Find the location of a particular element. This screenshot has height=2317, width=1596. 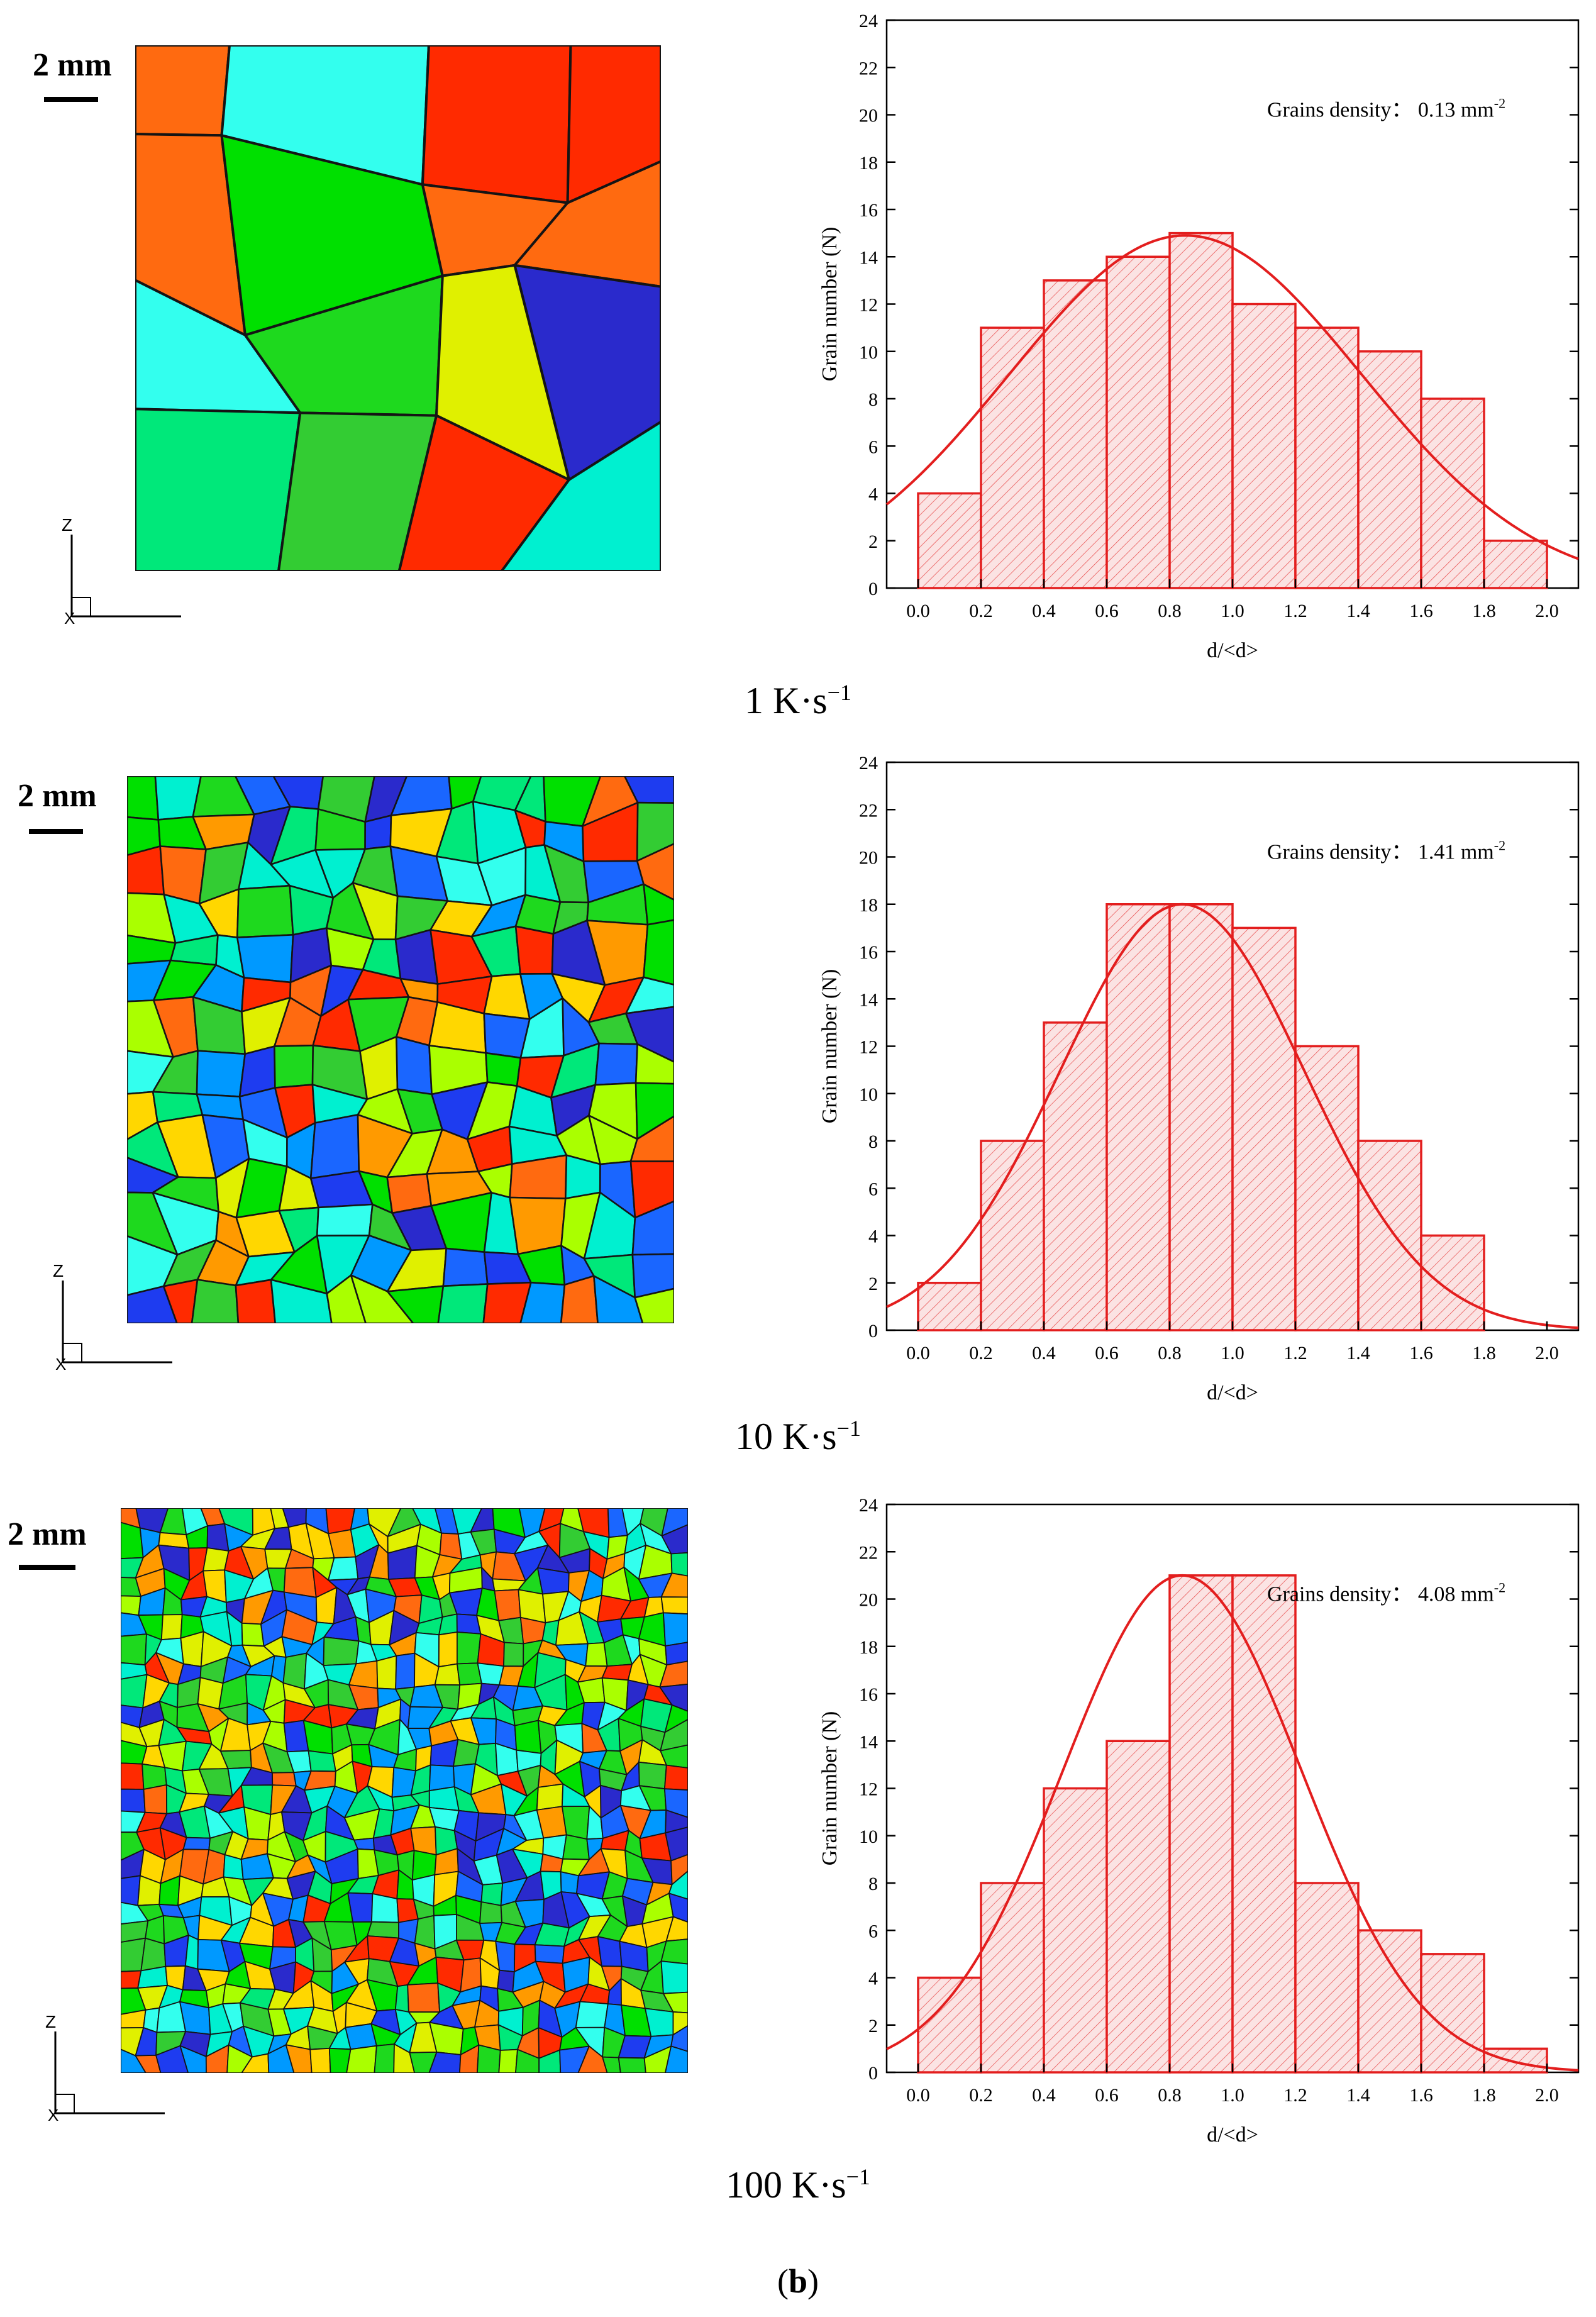

caption-cooling-rate: 10 K·s−1 is located at coordinates (798, 1436).